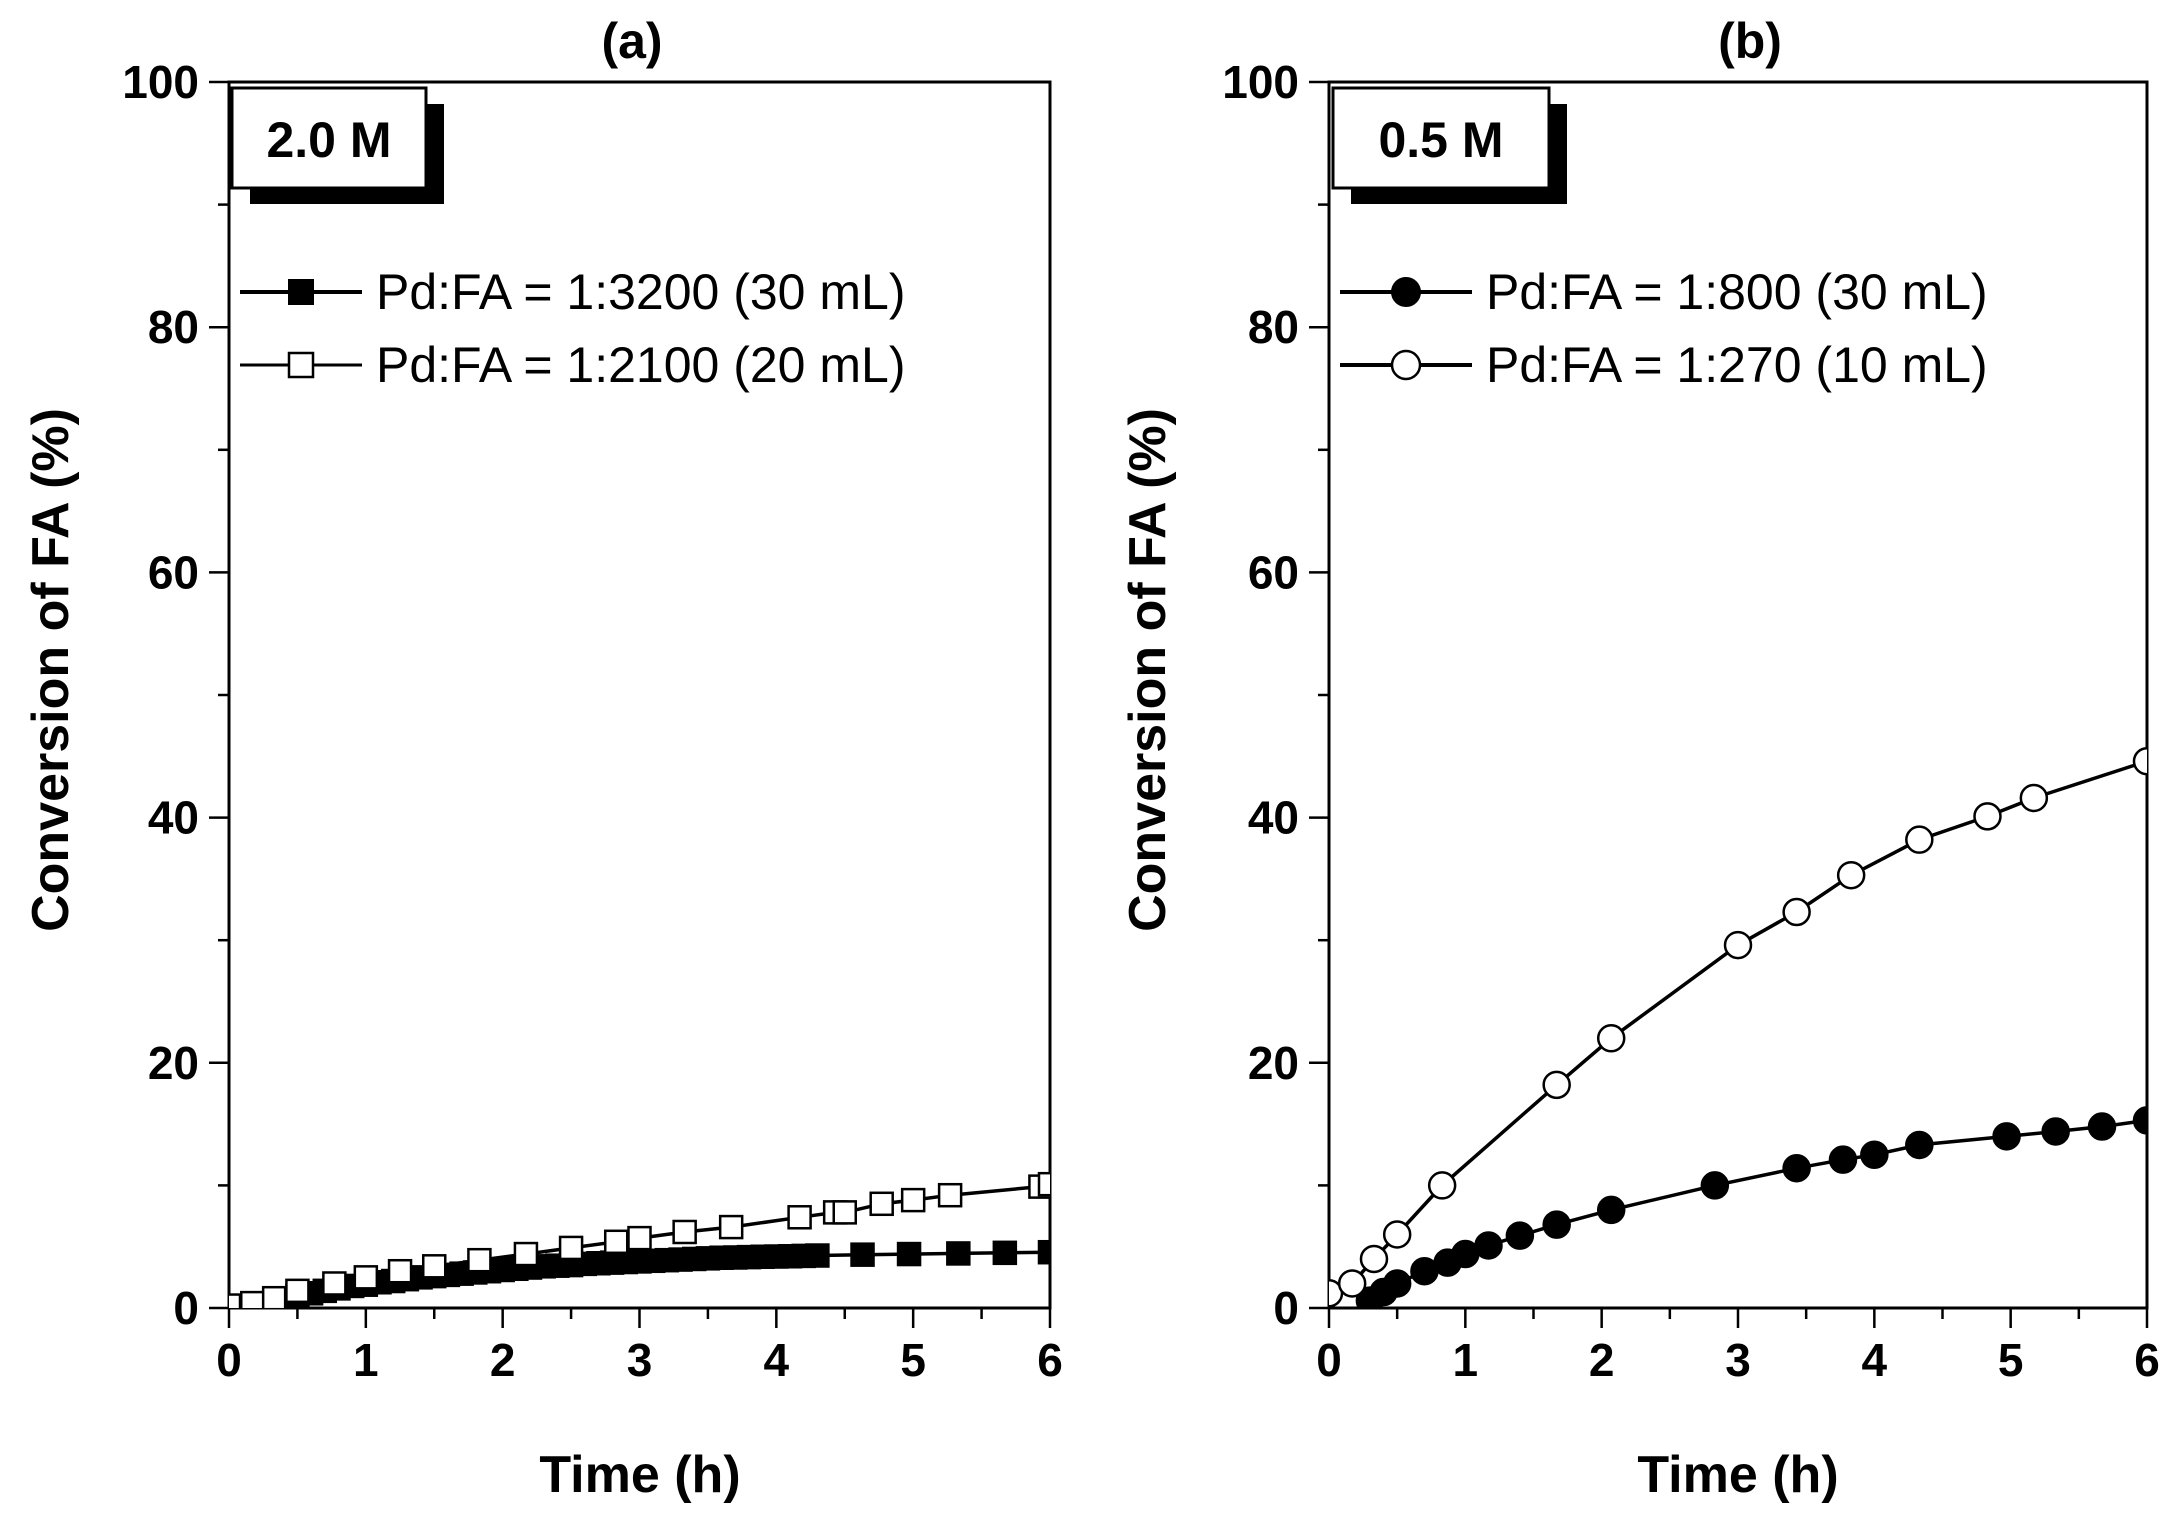 The height and width of the screenshot is (1521, 2175). What do you see at coordinates (1737, 1475) in the screenshot?
I see `panel-b-x-axis-label: Time (h)` at bounding box center [1737, 1475].